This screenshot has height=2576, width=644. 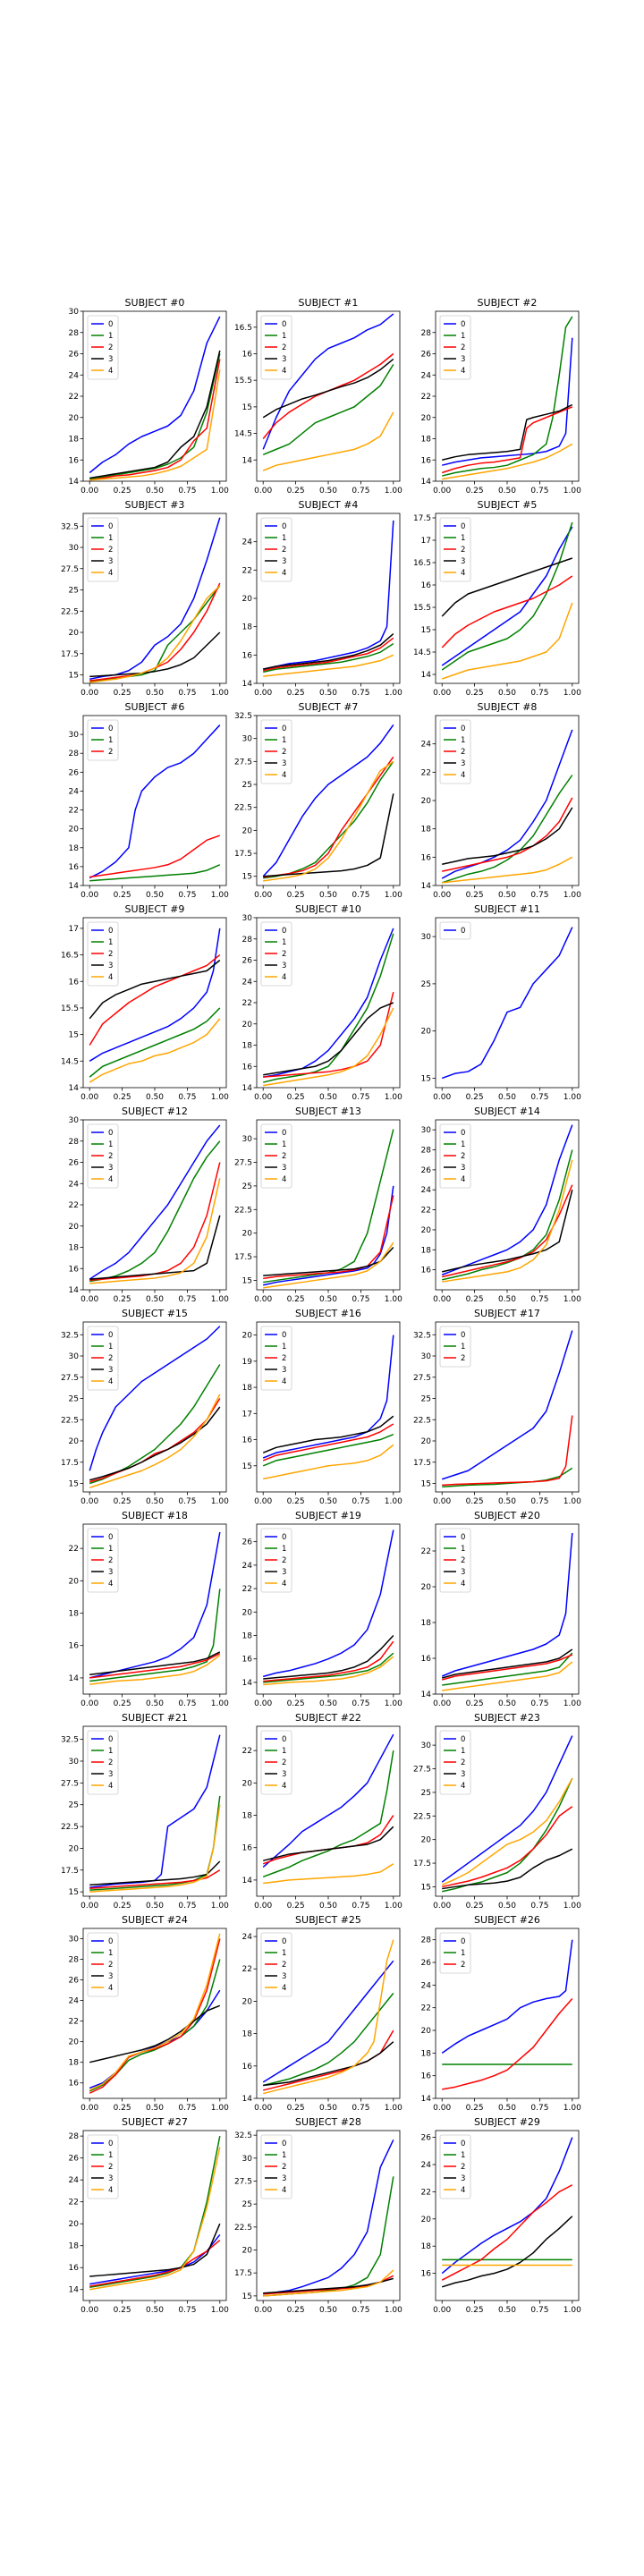 I want to click on y-tick-label: 17.5, so click(x=70, y=1871).